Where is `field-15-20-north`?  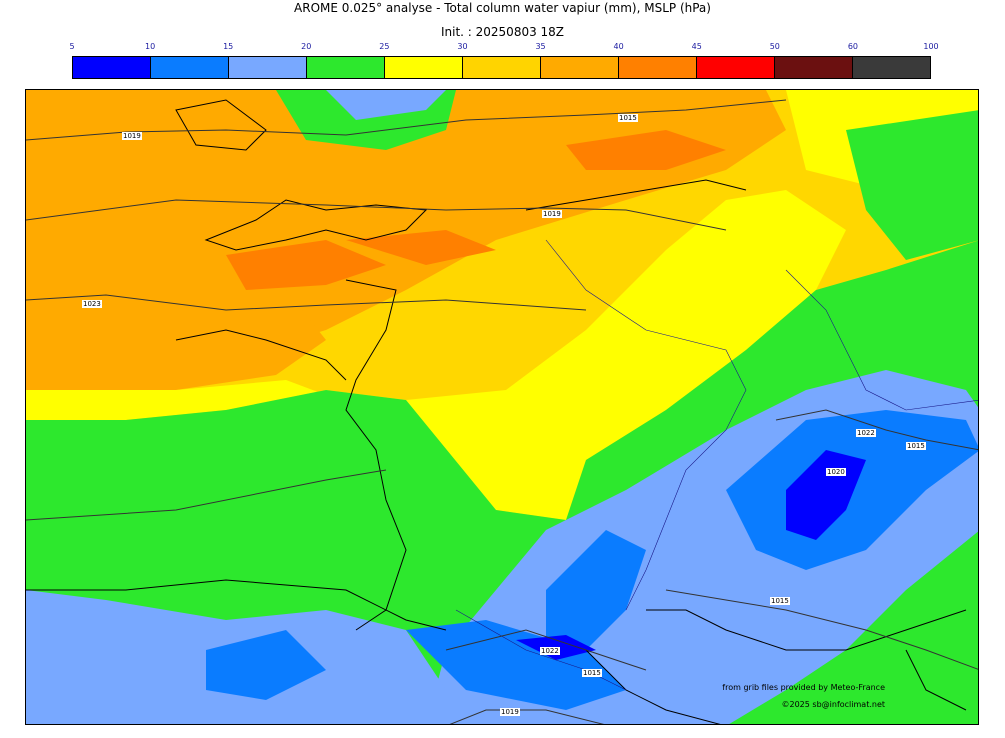
field-15-20-north is located at coordinates (386, 105).